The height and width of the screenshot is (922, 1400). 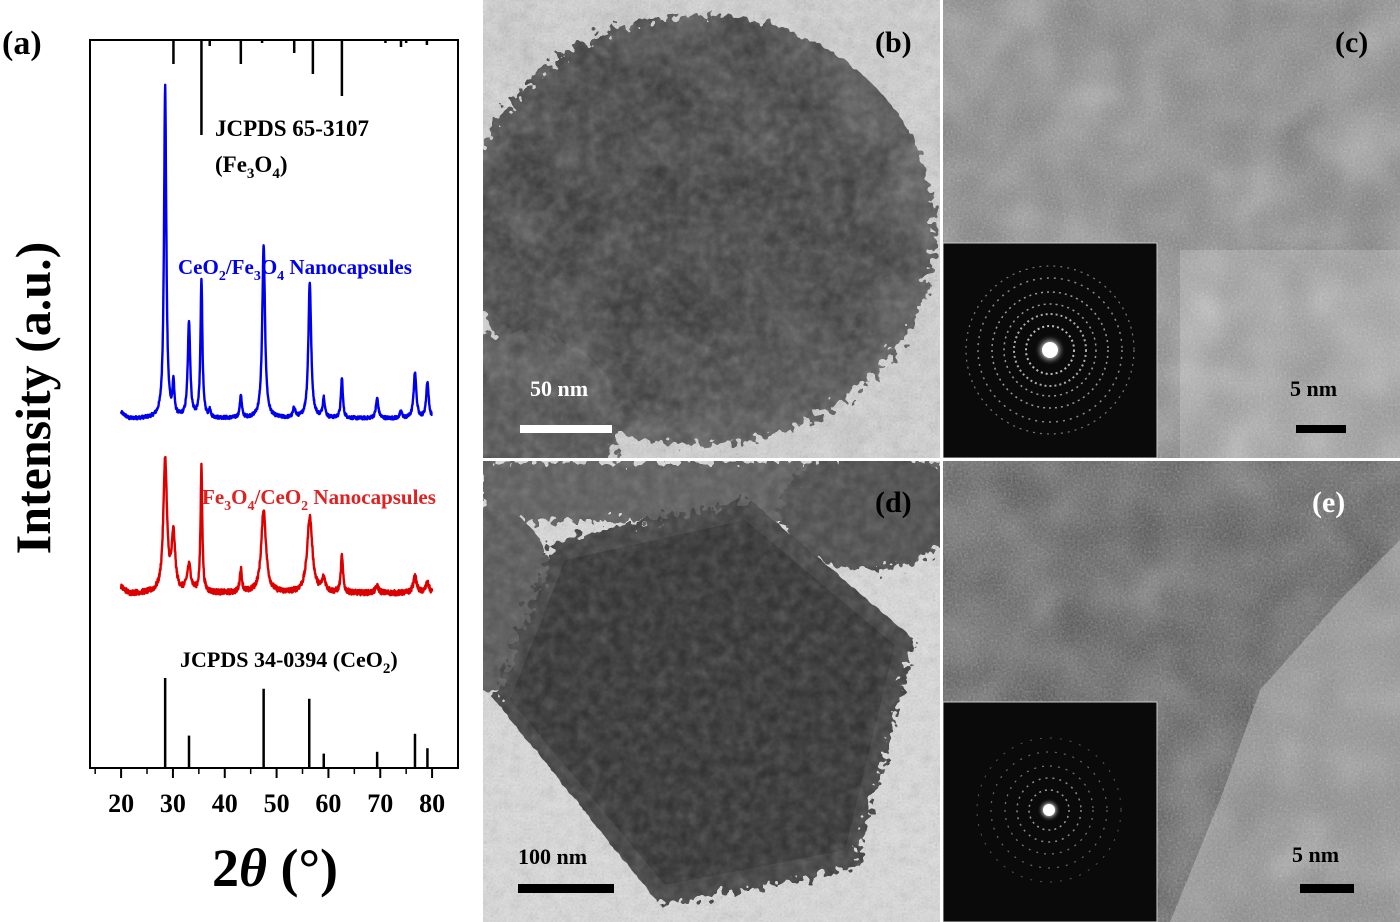 What do you see at coordinates (1327, 888) in the screenshot?
I see `scale-bar-e` at bounding box center [1327, 888].